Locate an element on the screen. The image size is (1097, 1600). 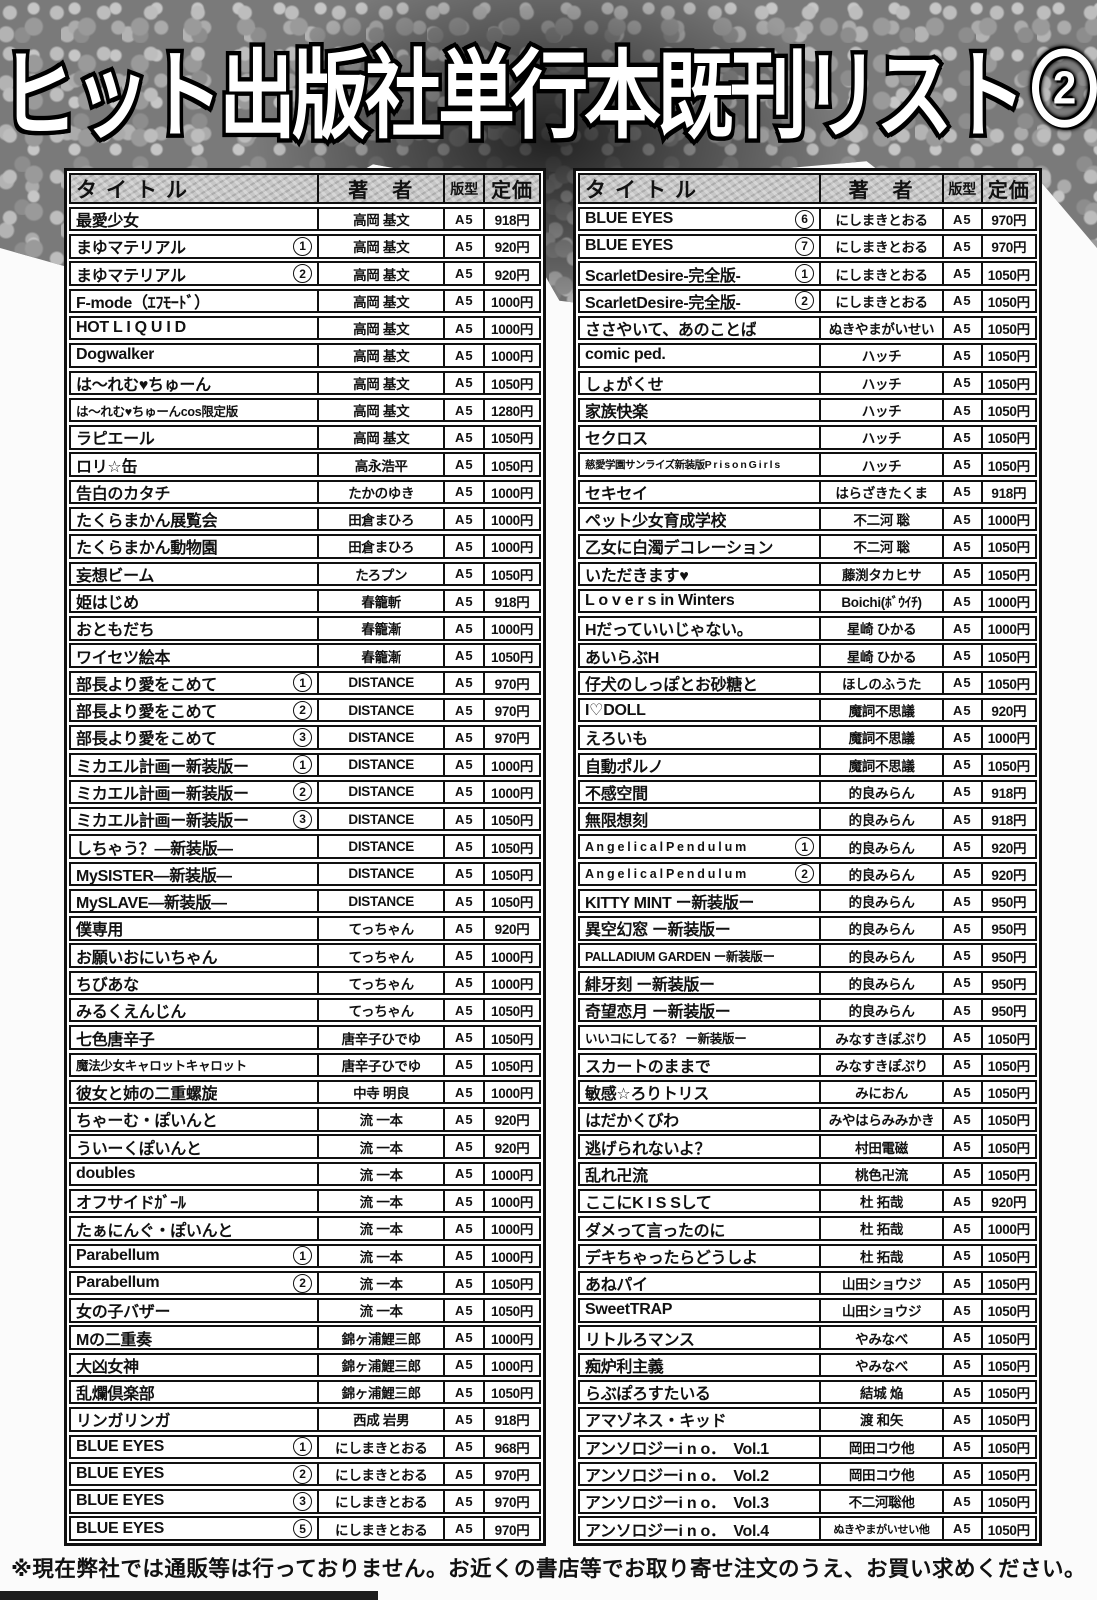
table-row: BLUE EYES 3 にしまきとおる A5 970円 is located at coordinates (305, 1501).